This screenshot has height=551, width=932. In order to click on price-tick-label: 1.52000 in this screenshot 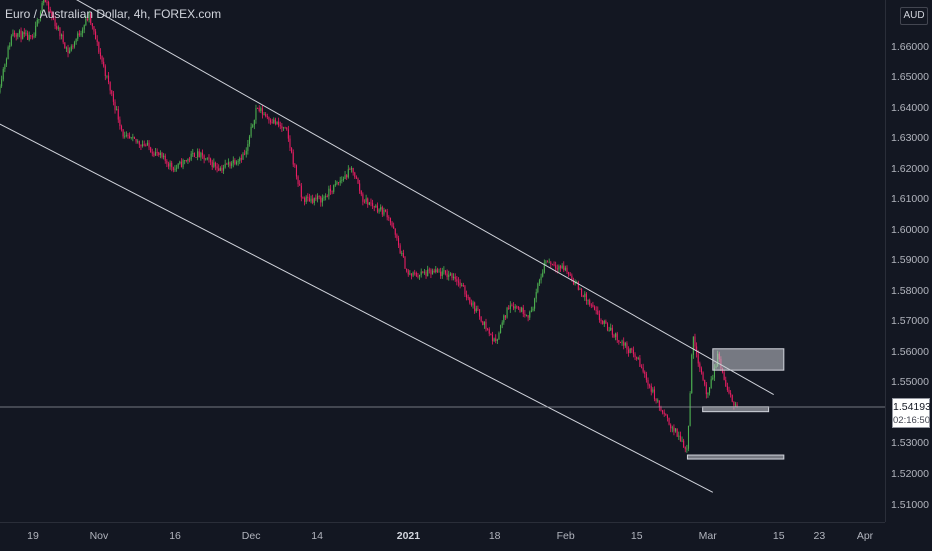, I will do `click(910, 473)`.